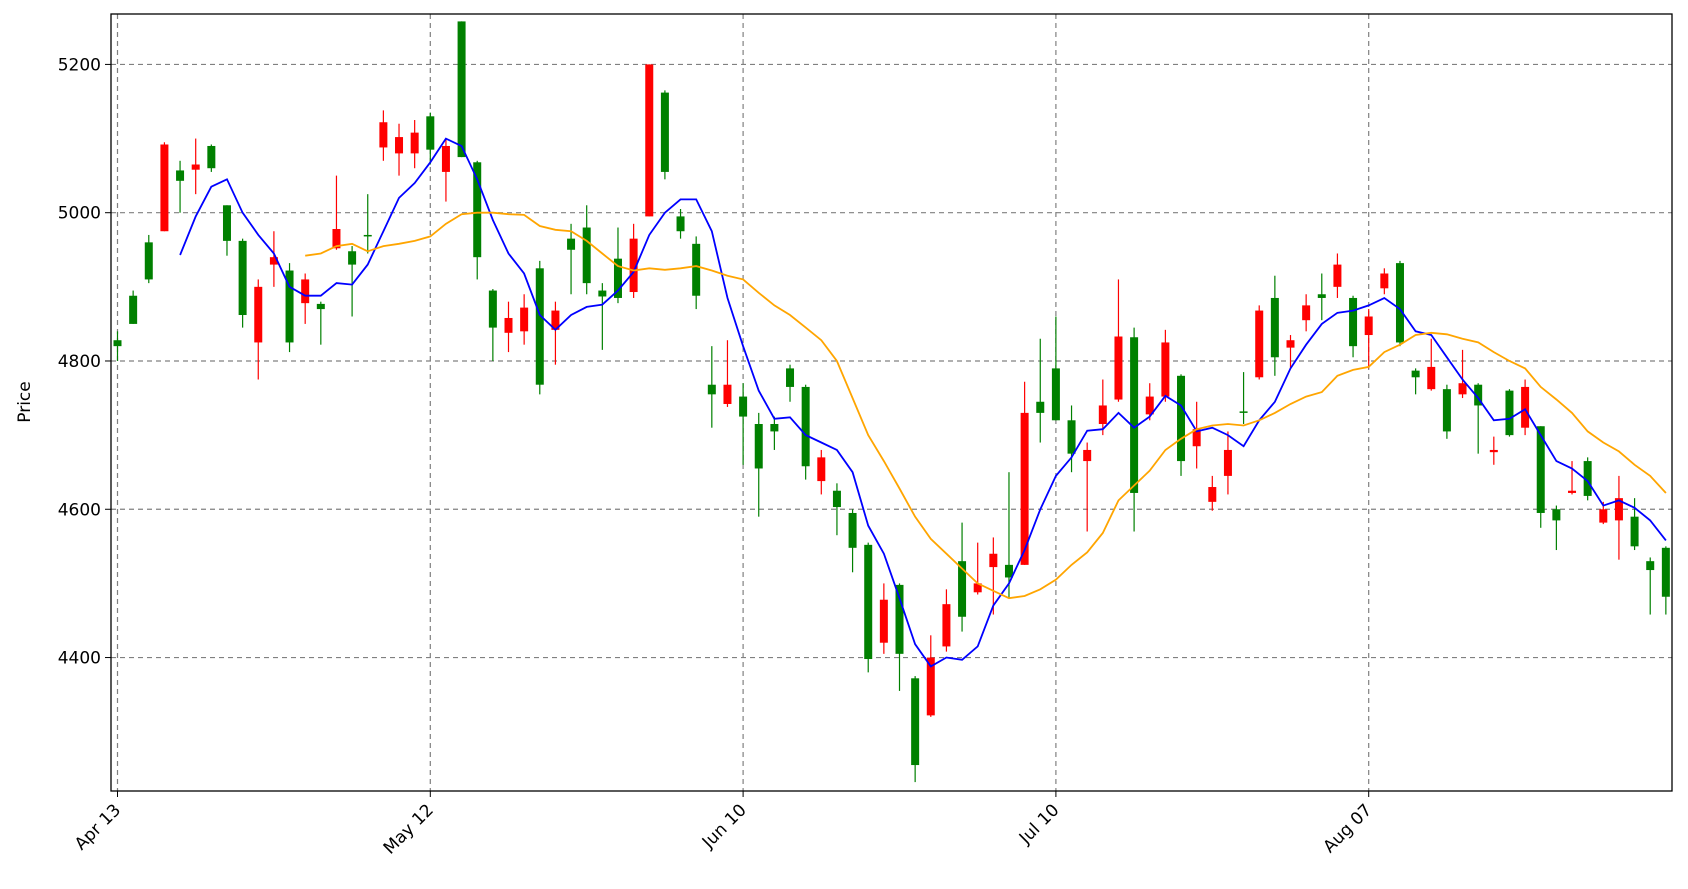  I want to click on y-tick-label: 4600, so click(79, 510).